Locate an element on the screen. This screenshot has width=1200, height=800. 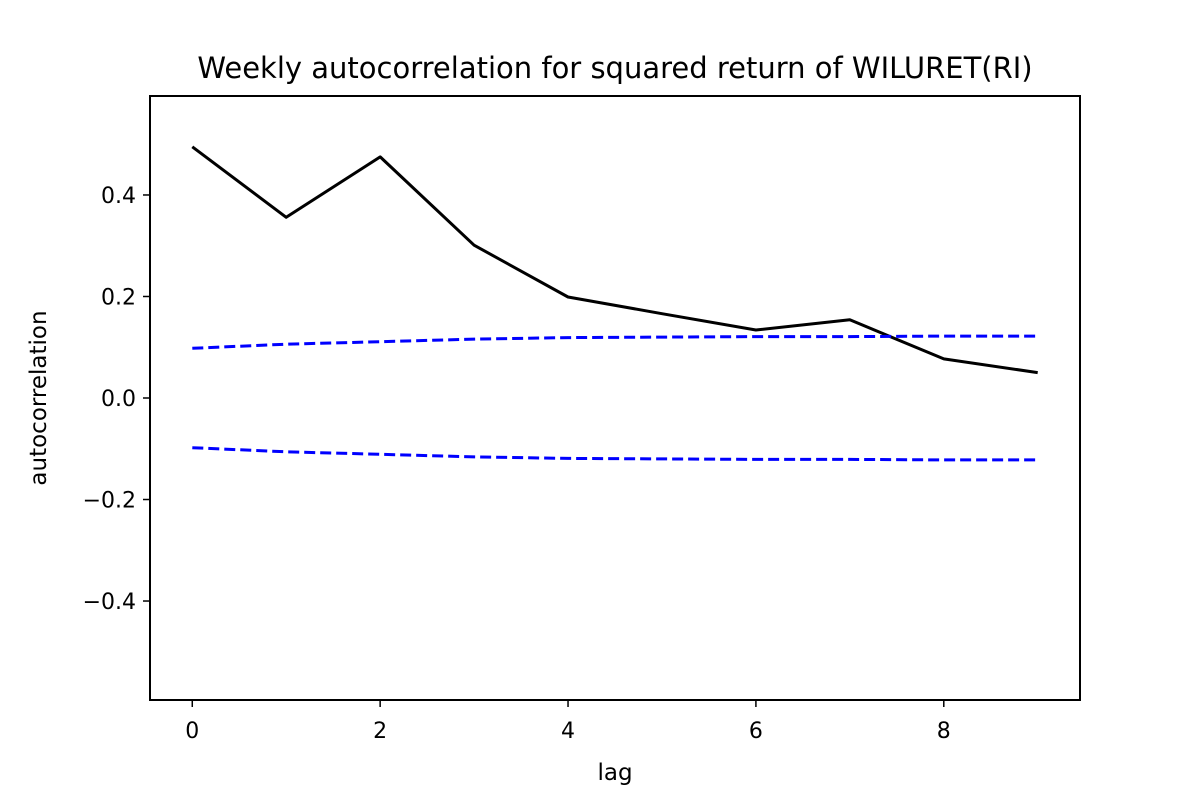
y-axis: −0.4 −0.2 0.0 0.2 0.4 is located at coordinates (116, 399).